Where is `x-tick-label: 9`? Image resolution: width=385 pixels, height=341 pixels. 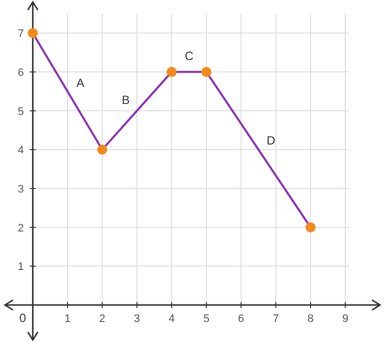
x-tick-label: 9 is located at coordinates (345, 319).